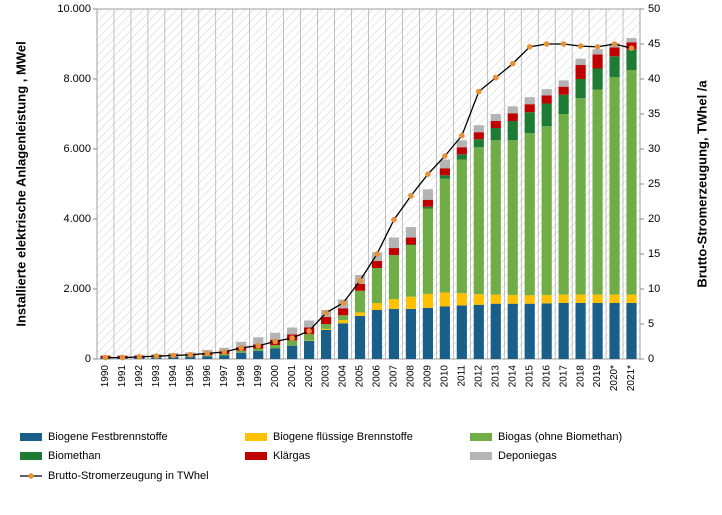  What do you see at coordinates (654, 9) in the screenshot?
I see `y2-tick-label: 50` at bounding box center [654, 9].